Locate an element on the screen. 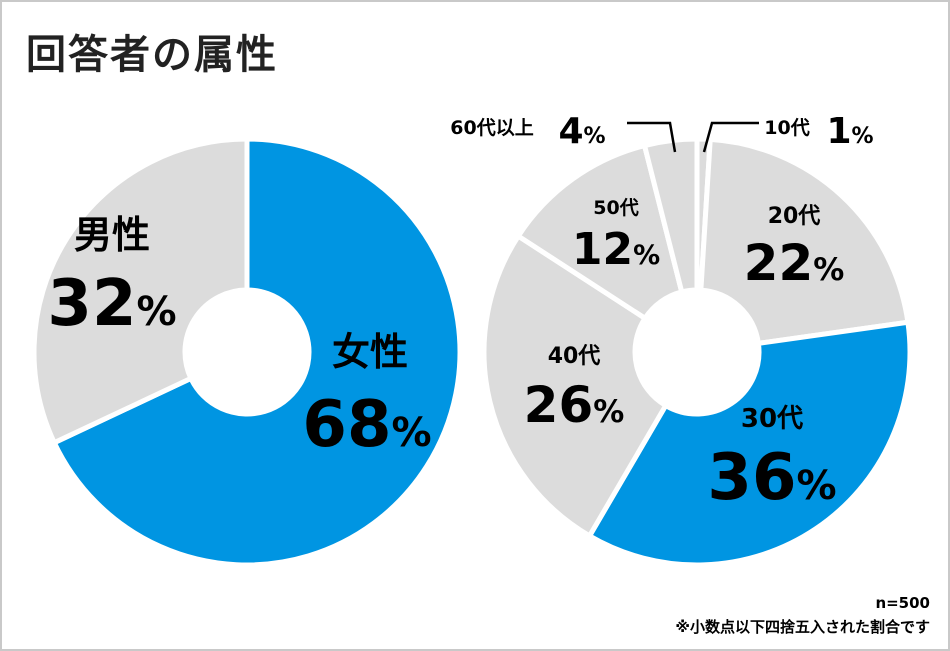 This screenshot has width=950, height=651. sample-size: n=500 is located at coordinates (902, 603).